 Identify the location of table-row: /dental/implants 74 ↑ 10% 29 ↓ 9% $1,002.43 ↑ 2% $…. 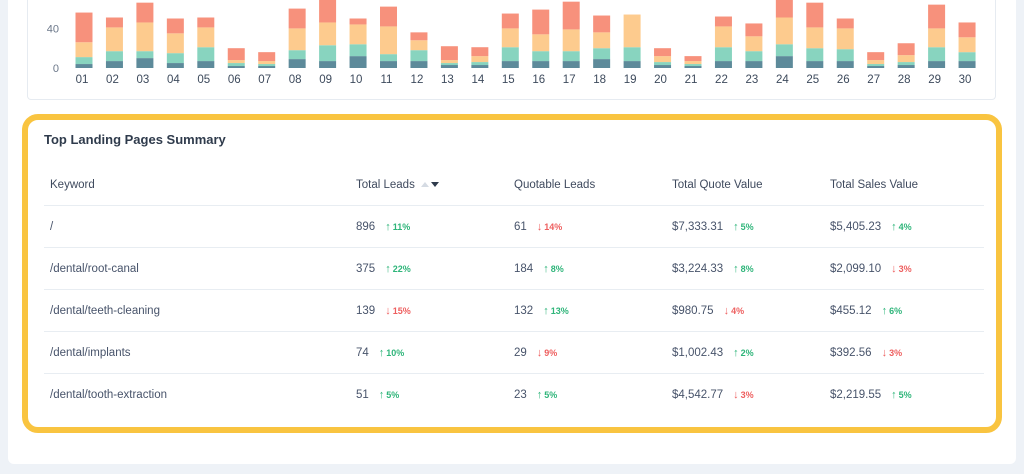
(514, 353).